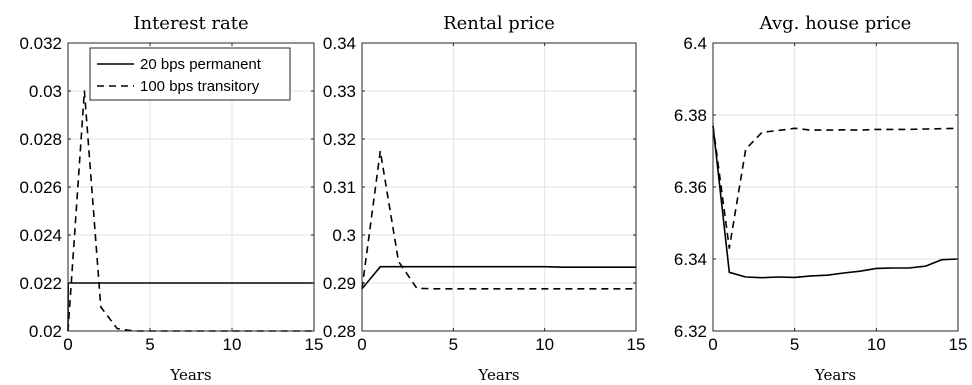  Describe the element at coordinates (499, 23) in the screenshot. I see `chart-title: Rental price` at that location.